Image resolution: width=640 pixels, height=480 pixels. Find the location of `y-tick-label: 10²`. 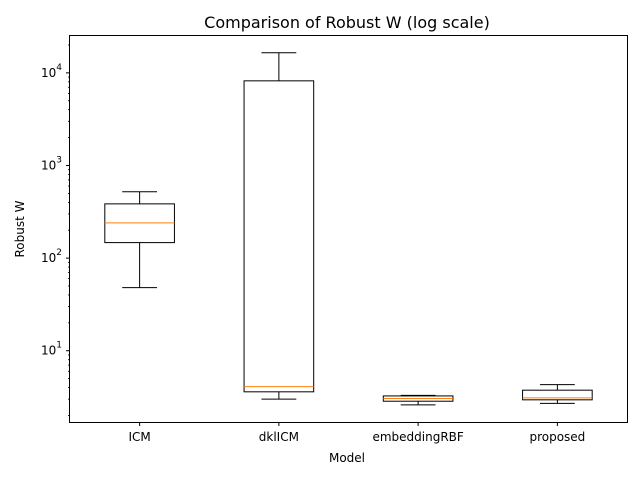

y-tick-label: 10² is located at coordinates (51, 256).